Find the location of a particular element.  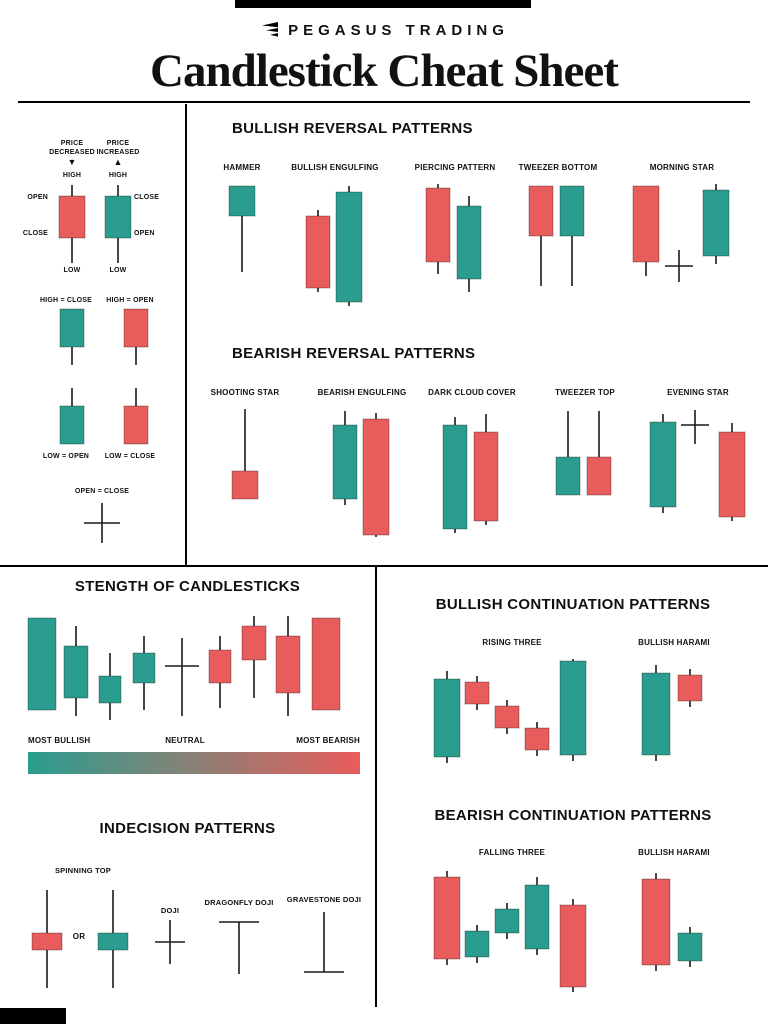

top-accent-bar is located at coordinates (383, 4).